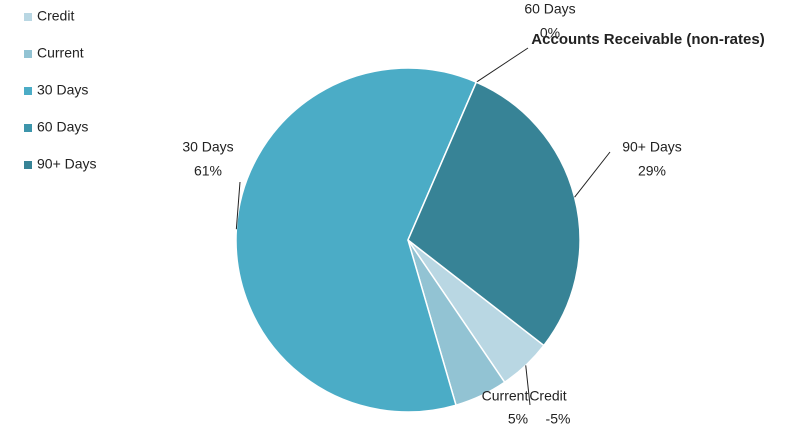 The image size is (805, 428). What do you see at coordinates (547, 396) in the screenshot?
I see `data-label-name: Credit` at bounding box center [547, 396].